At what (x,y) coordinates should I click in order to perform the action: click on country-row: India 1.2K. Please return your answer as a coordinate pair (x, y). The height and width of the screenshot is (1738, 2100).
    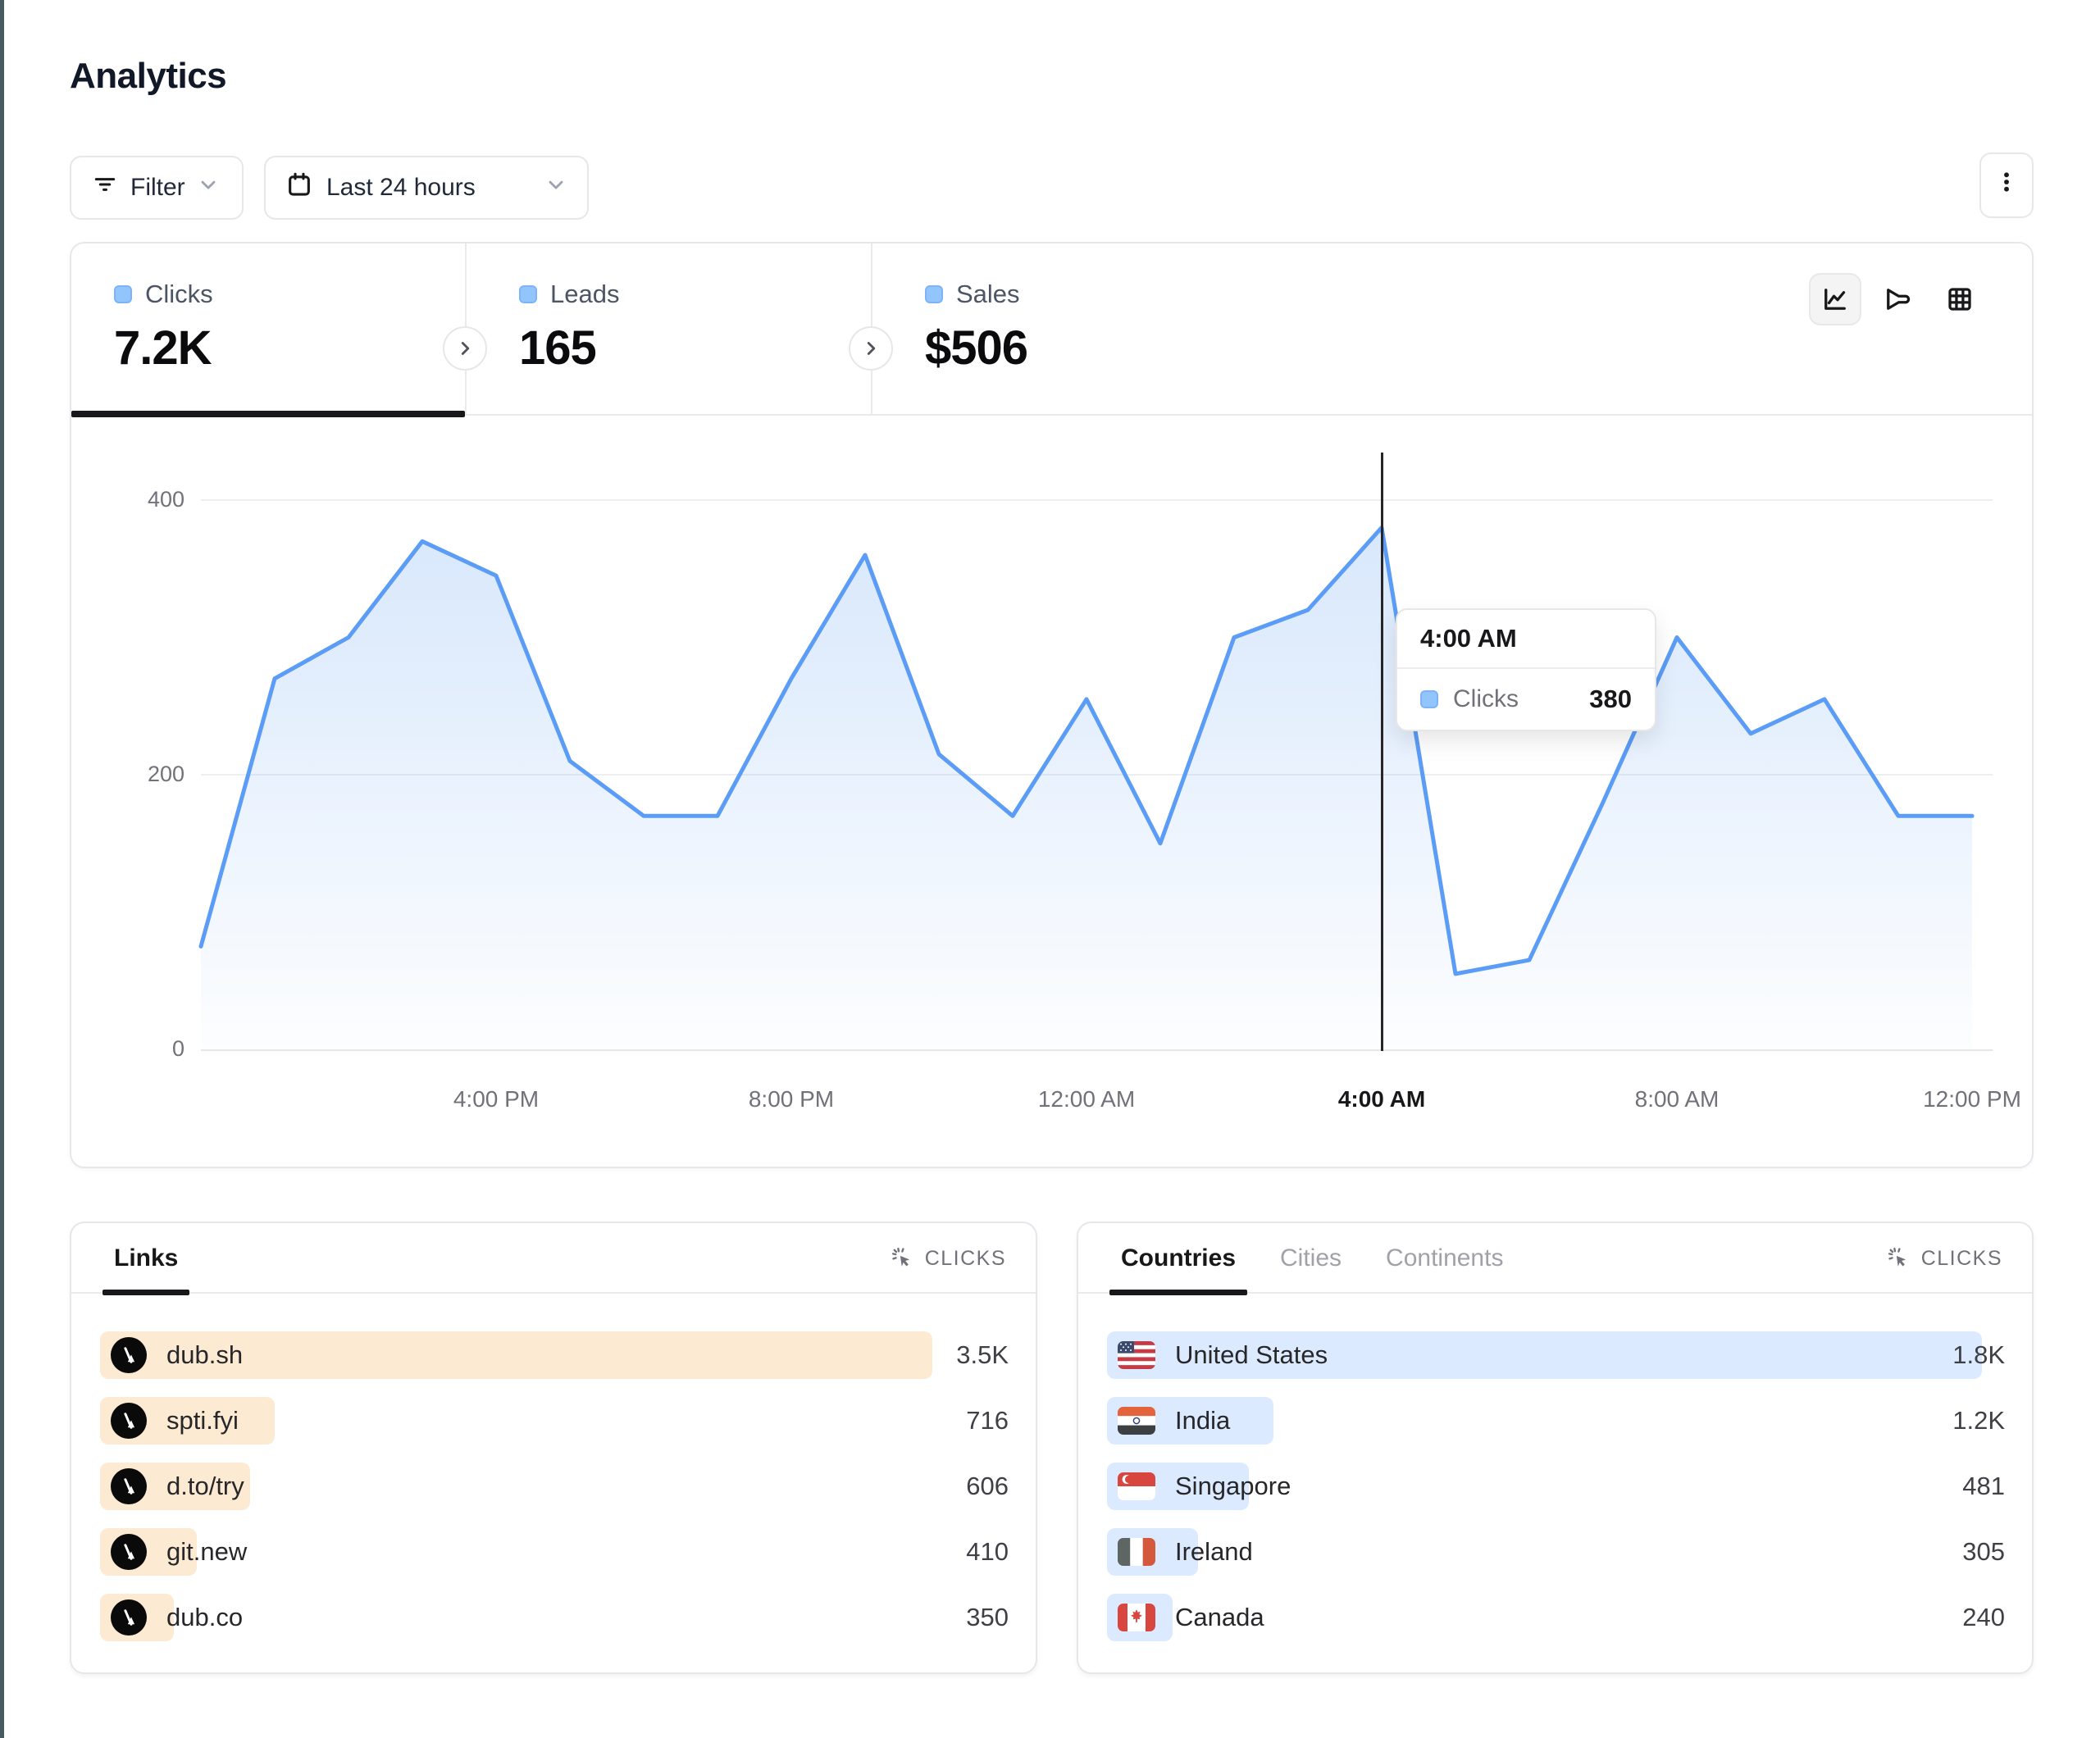
    Looking at the image, I should click on (1556, 1421).